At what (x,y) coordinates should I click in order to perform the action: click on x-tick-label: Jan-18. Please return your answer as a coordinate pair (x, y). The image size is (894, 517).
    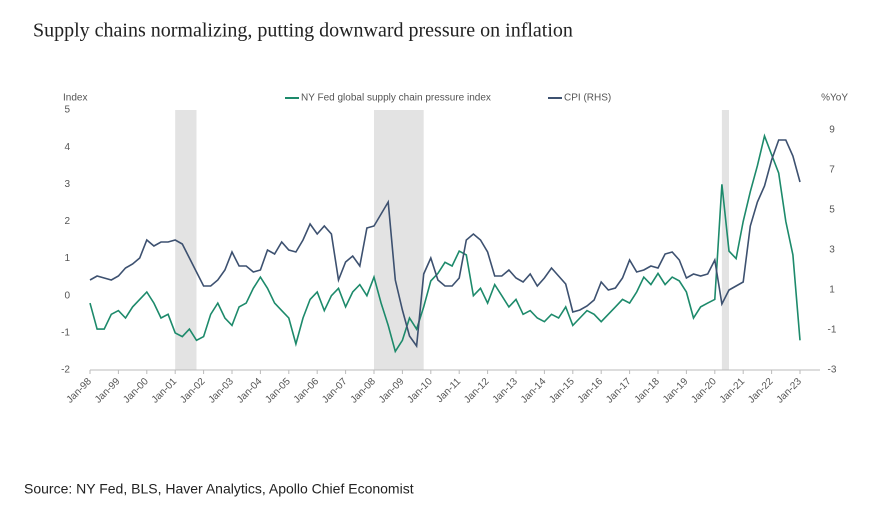
    Looking at the image, I should click on (648, 391).